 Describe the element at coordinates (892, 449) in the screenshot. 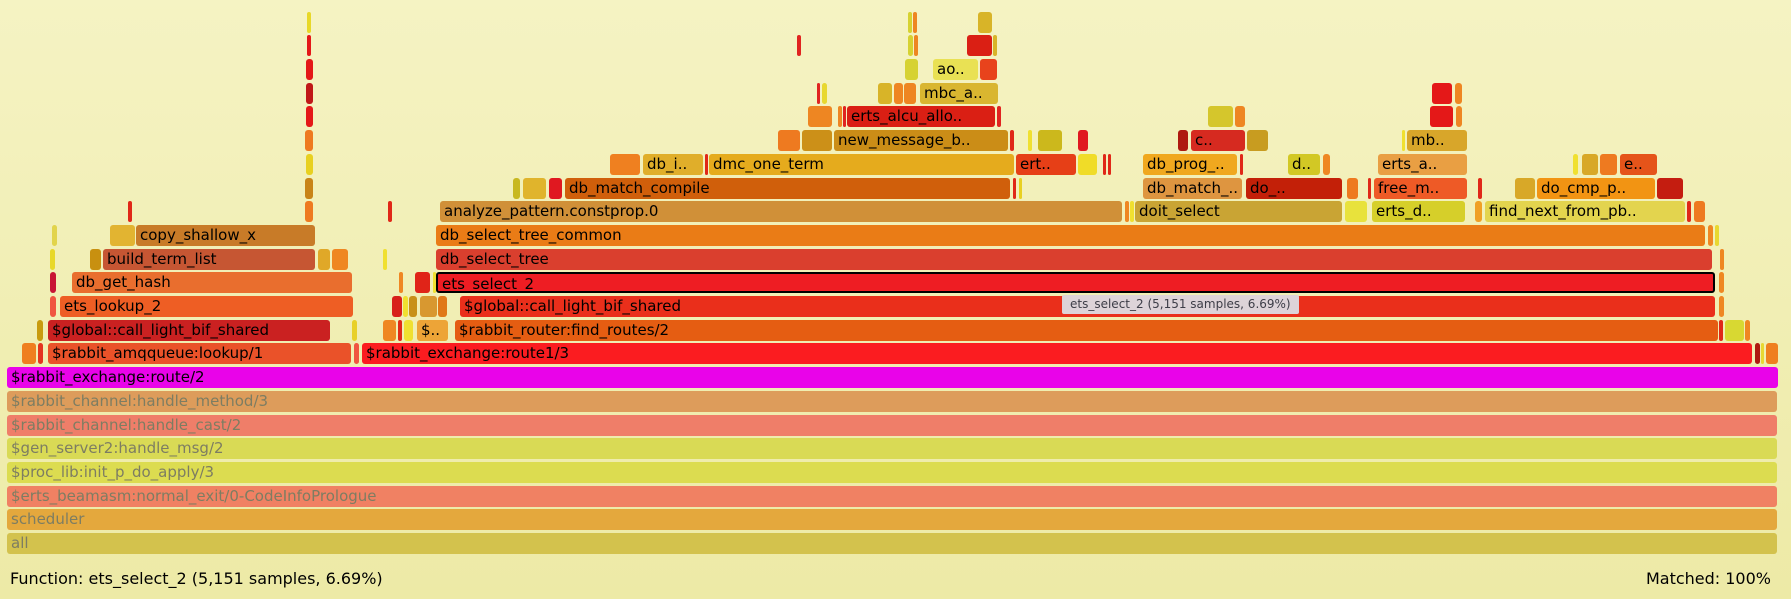

I see `flame-frame-gen-server2-handle-msg-2: $gen_server2:handle_msg/2` at that location.